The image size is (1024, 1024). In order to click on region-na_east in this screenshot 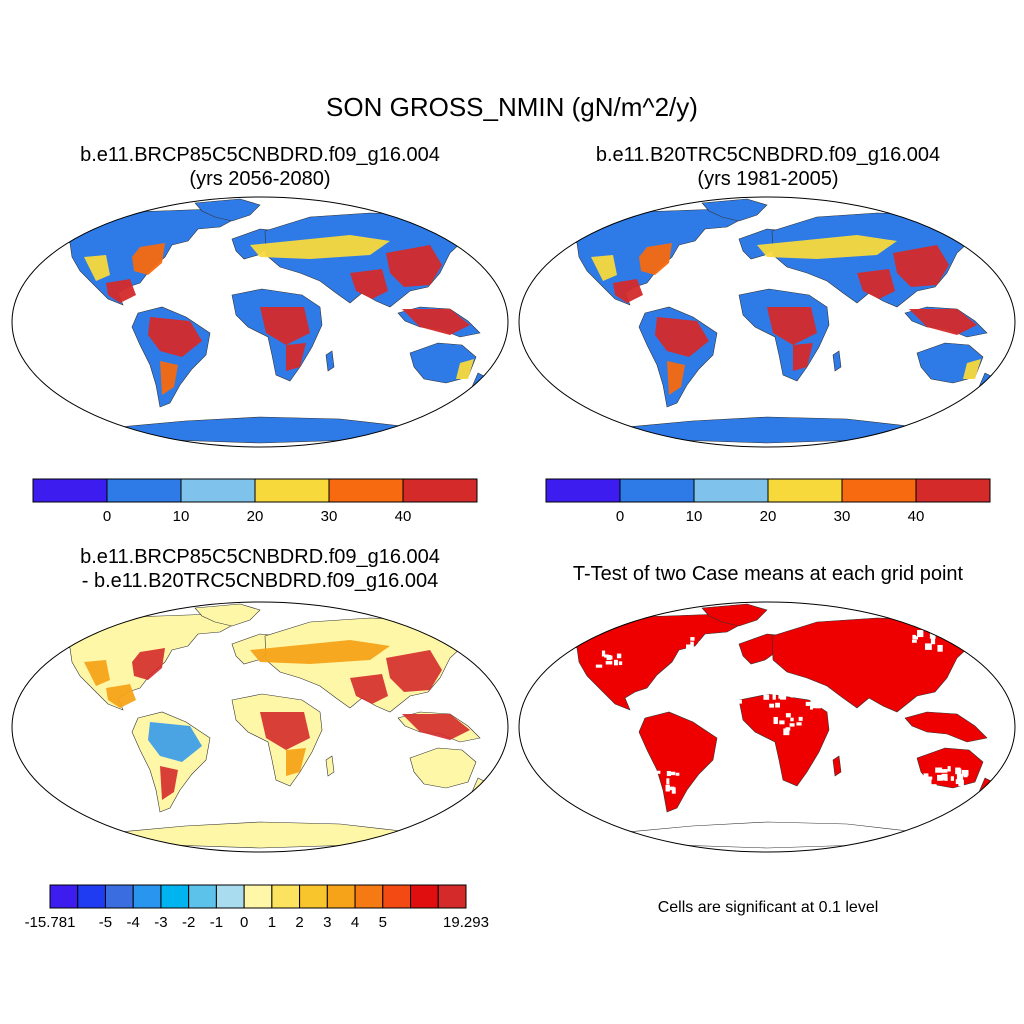, I will do `click(148, 259)`.